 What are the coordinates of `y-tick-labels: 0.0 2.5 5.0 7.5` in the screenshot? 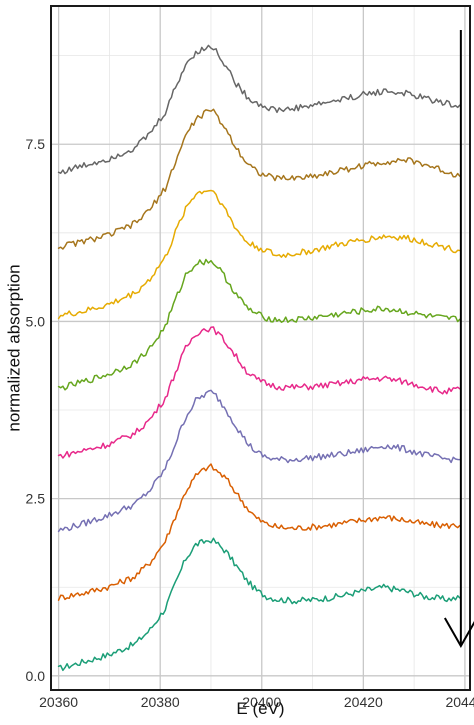 It's located at (36, 410).